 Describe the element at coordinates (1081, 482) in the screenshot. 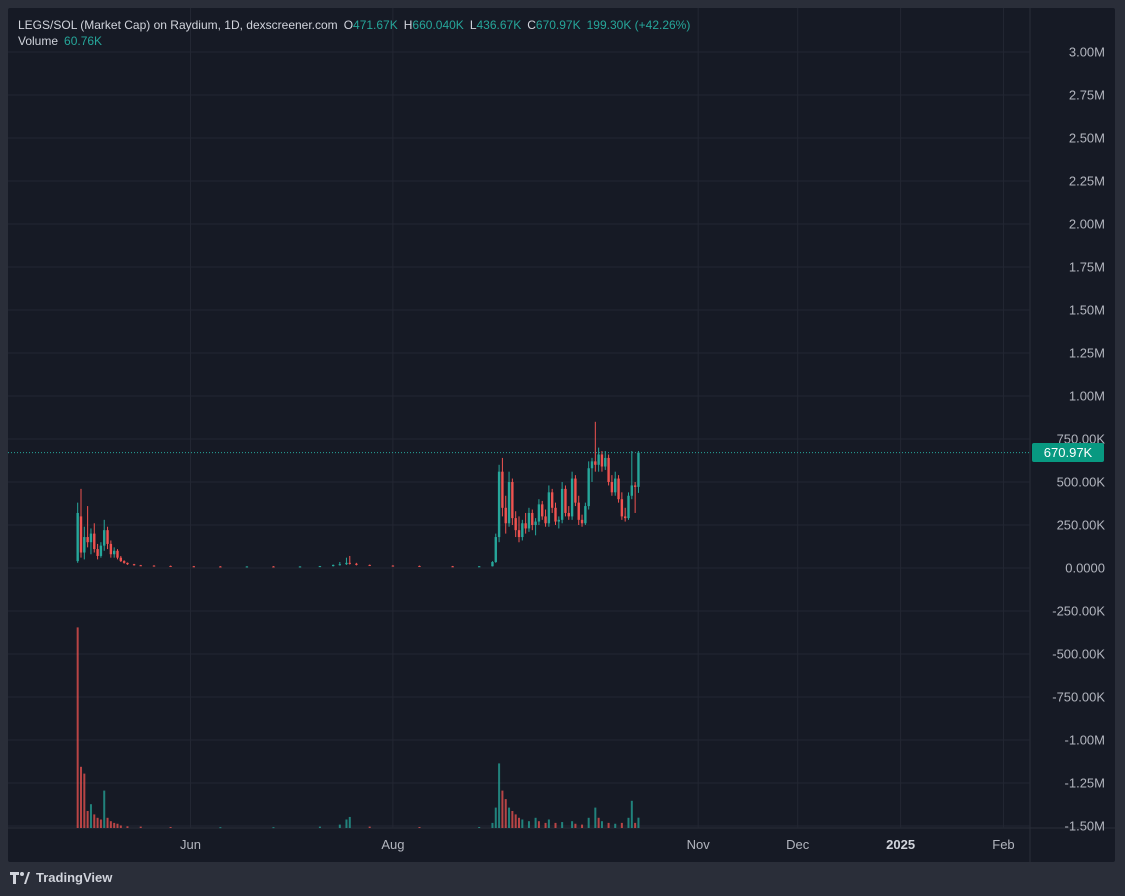

I see `price-tick-label: 500.00K` at that location.